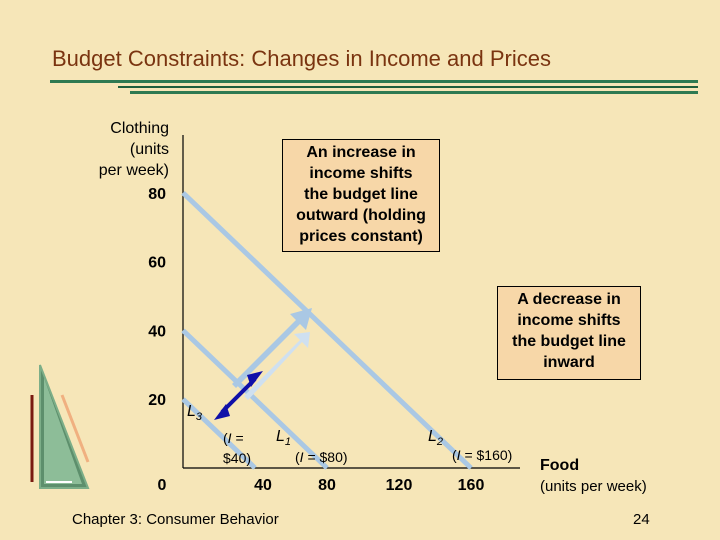  Describe the element at coordinates (222, 412) in the screenshot. I see `inward-shift-arrowhead` at that location.